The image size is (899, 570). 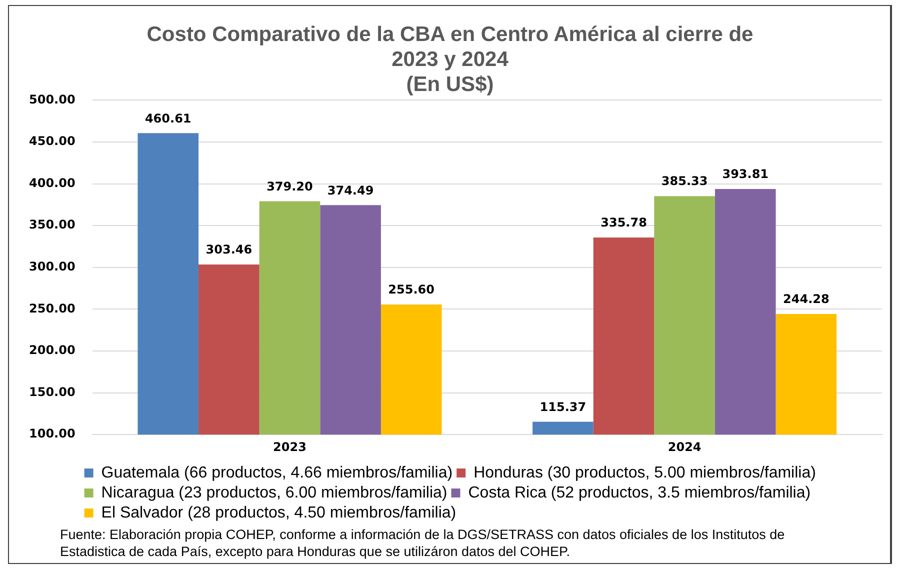 I want to click on chart-subtitle: (En US$), so click(x=450, y=84).